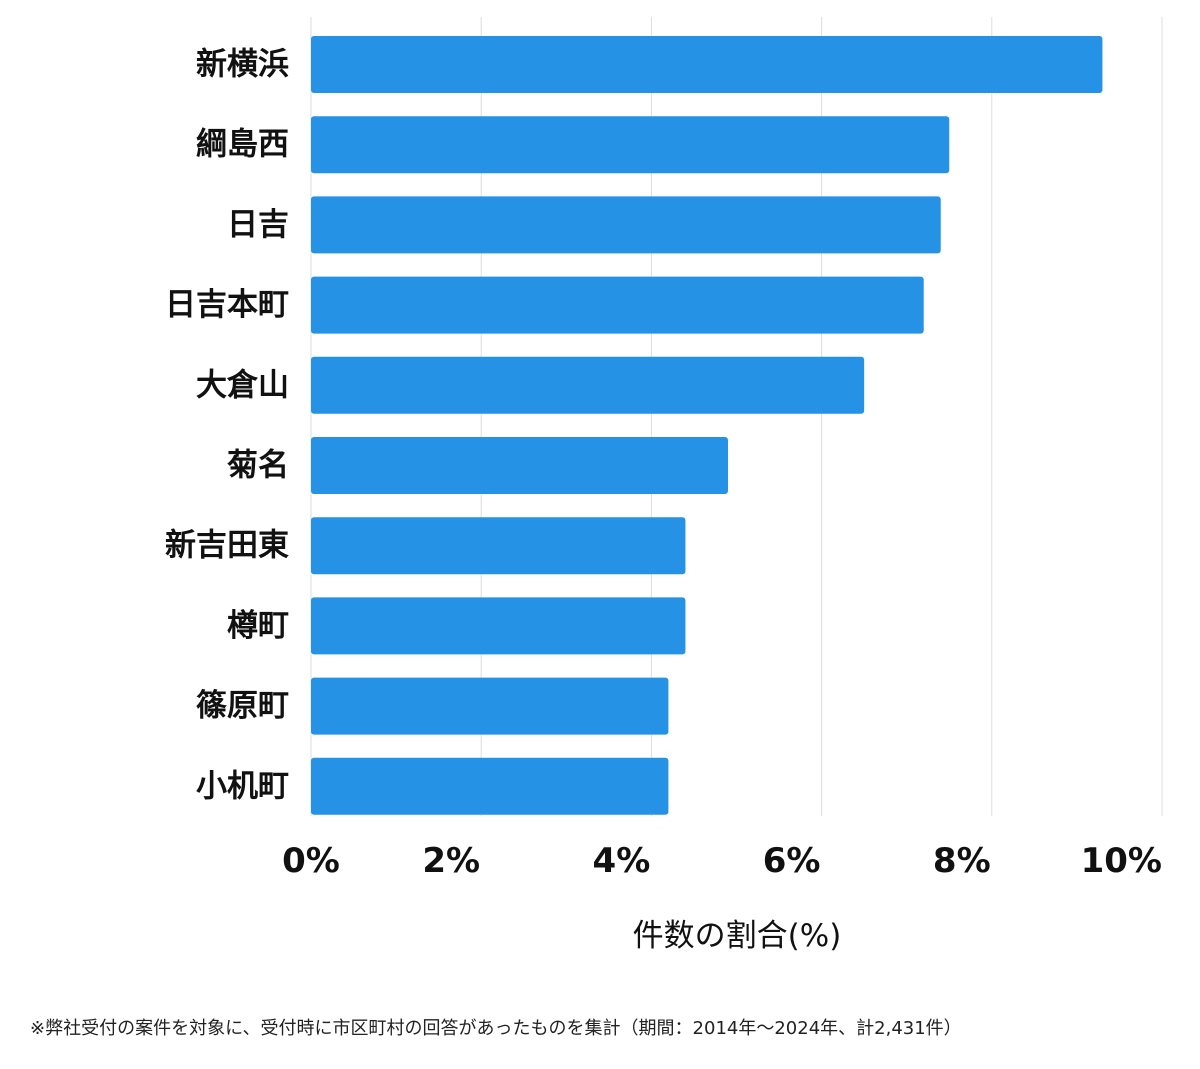 The width and height of the screenshot is (1200, 1069). What do you see at coordinates (451, 861) in the screenshot?
I see `x-tick-label-1: 2%` at bounding box center [451, 861].